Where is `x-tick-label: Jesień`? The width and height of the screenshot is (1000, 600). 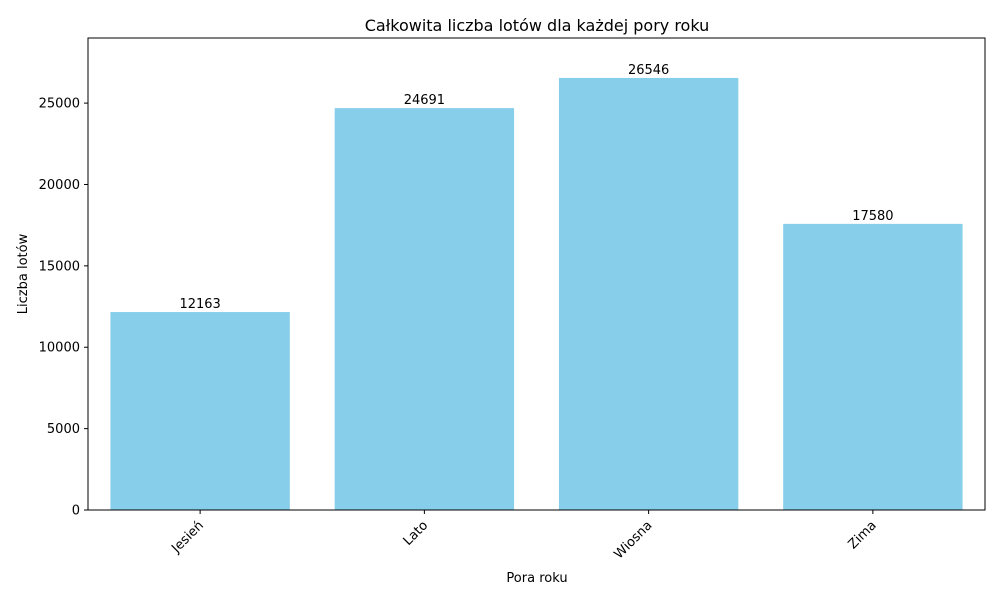 x-tick-label: Jesień is located at coordinates (187, 537).